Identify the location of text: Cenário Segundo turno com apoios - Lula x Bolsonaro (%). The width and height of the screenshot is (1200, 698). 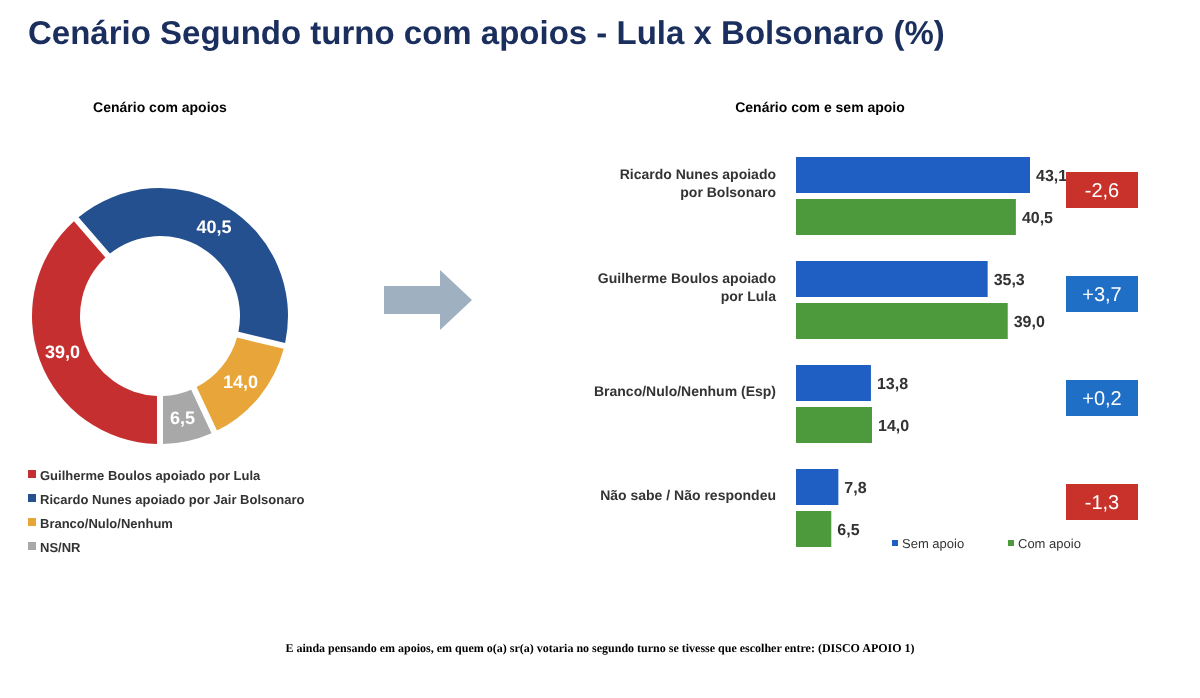
(486, 34).